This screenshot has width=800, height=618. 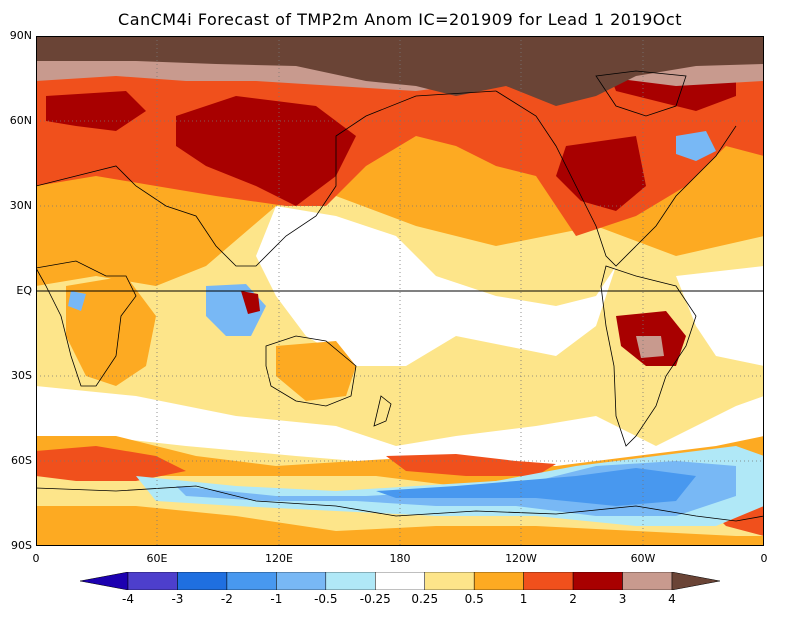 What do you see at coordinates (521, 558) in the screenshot?
I see `lon-label-120w: 120W` at bounding box center [521, 558].